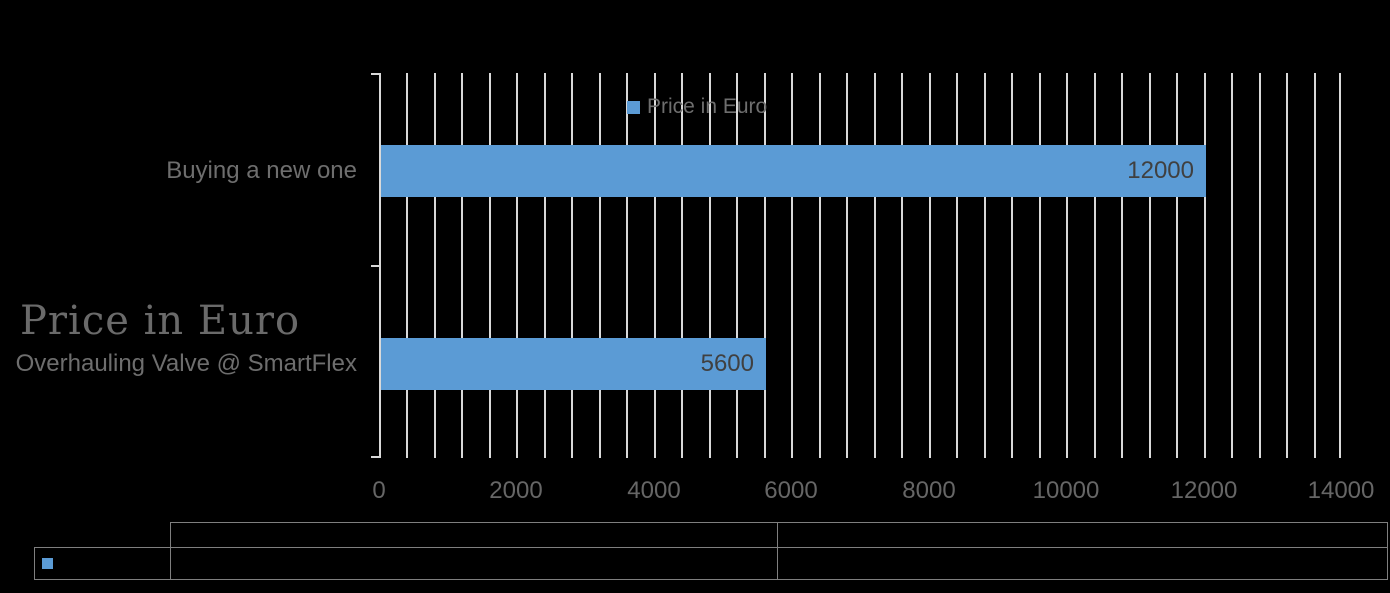  Describe the element at coordinates (707, 106) in the screenshot. I see `legend-label: Price in Euro` at that location.